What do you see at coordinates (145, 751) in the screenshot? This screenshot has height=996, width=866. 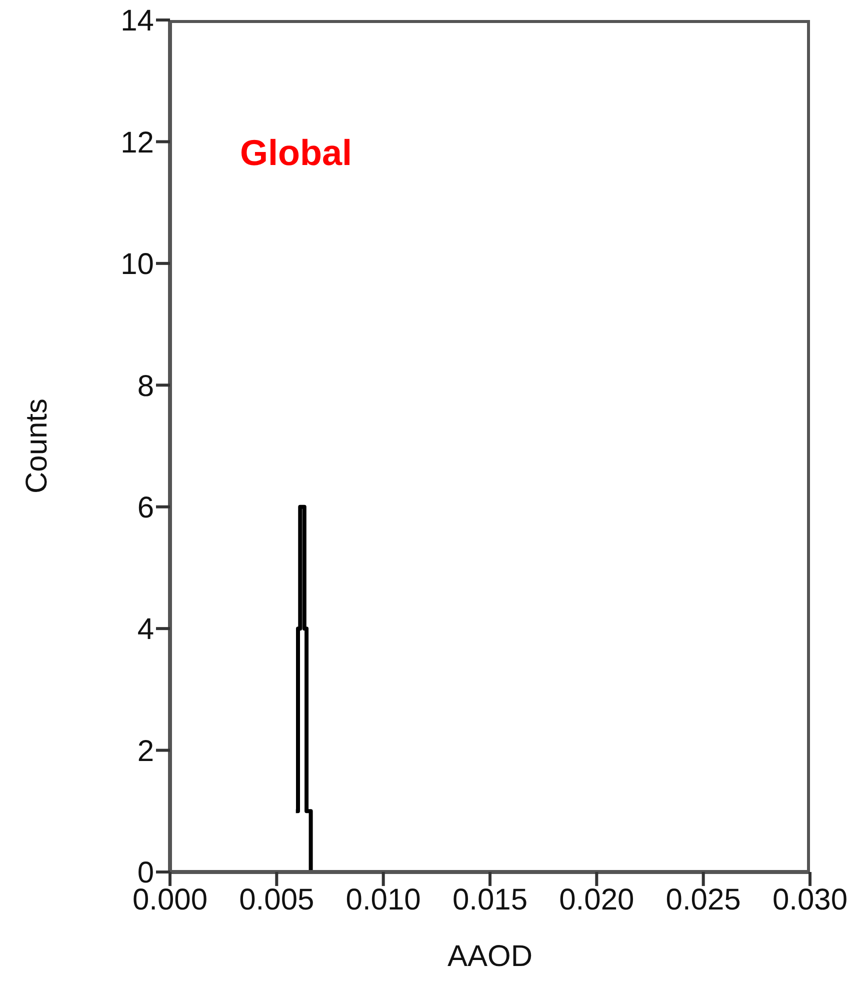 I see `y-tick-label: 2` at bounding box center [145, 751].